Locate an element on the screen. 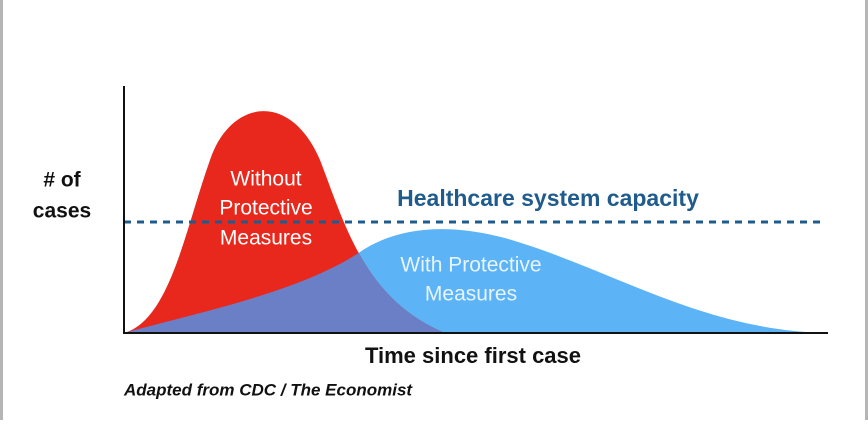 This screenshot has height=425, width=868. curve-label: Without is located at coordinates (265, 179).